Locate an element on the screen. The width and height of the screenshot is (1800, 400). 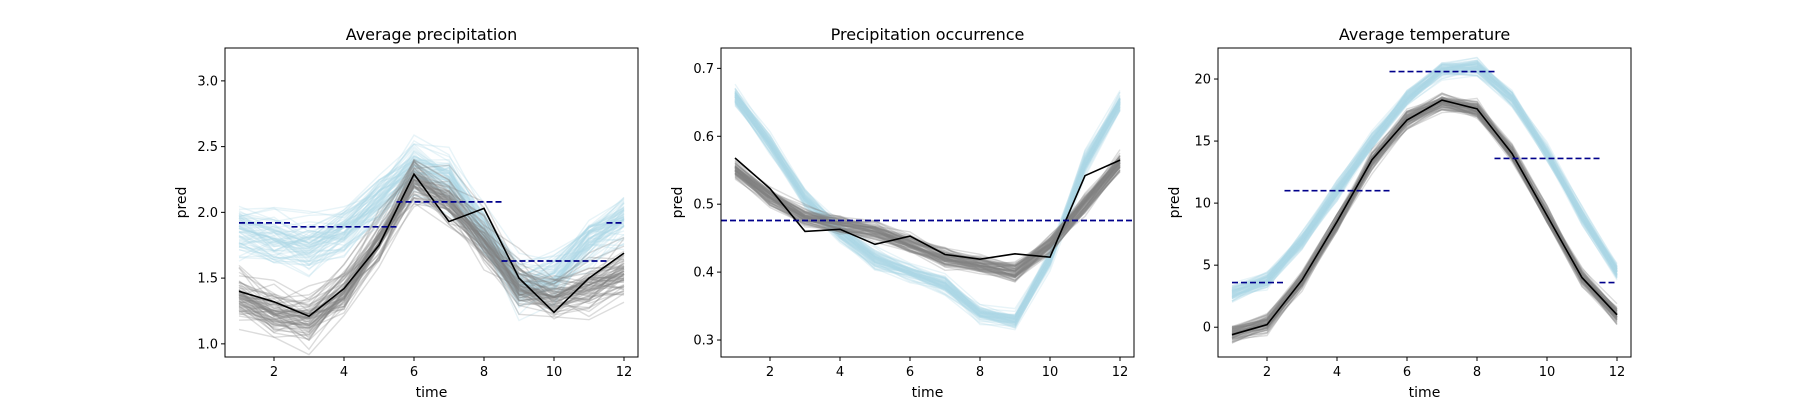
y-tick-label: 15 is located at coordinates (1202, 142).